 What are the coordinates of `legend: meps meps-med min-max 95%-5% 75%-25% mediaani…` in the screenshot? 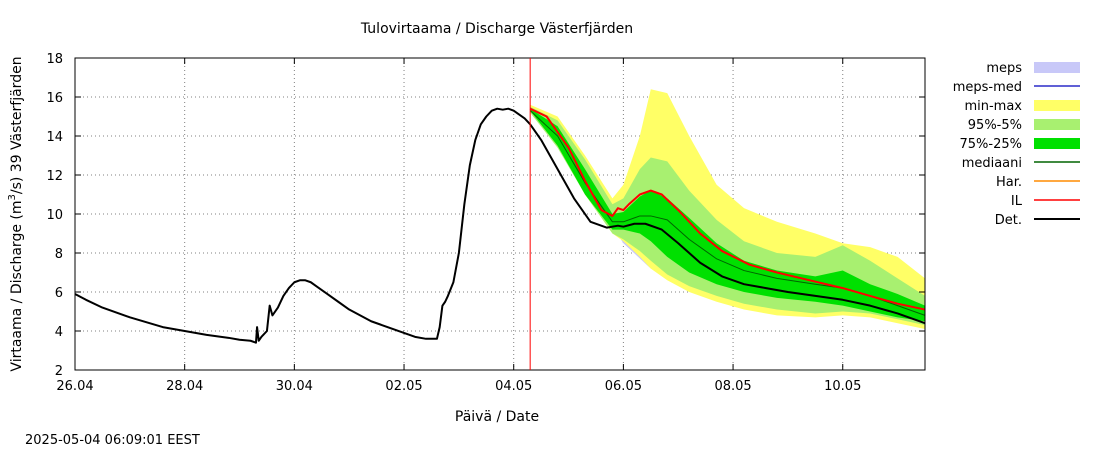 It's located at (1016, 144).